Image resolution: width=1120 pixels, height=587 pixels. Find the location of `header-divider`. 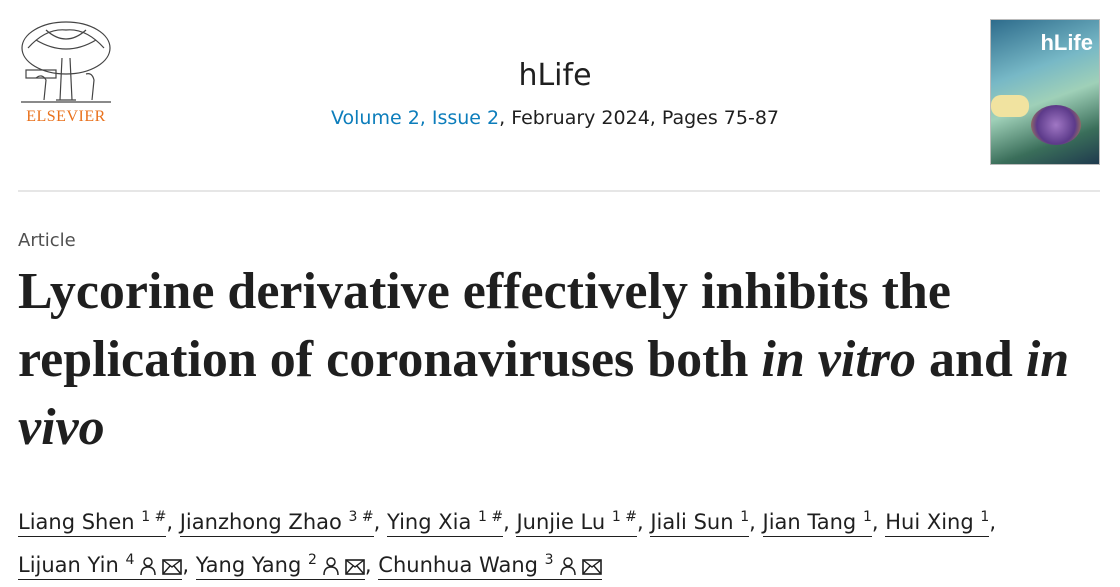

header-divider is located at coordinates (559, 191).